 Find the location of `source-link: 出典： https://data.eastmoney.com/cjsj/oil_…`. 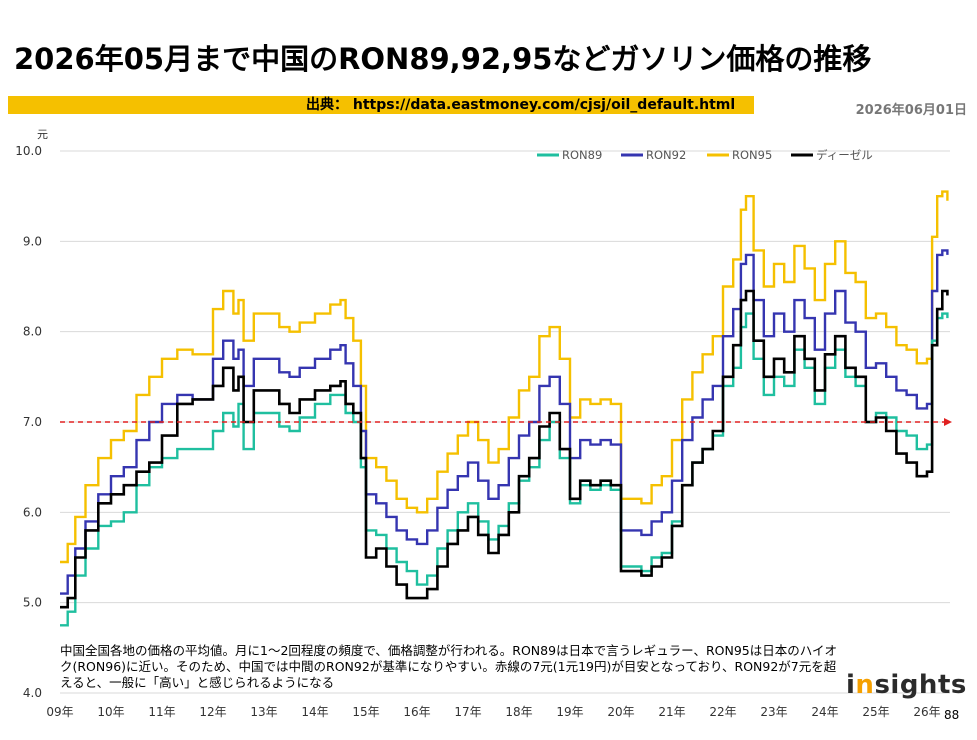

source-link: 出典： https://data.eastmoney.com/cjsj/oil_… is located at coordinates (521, 105).